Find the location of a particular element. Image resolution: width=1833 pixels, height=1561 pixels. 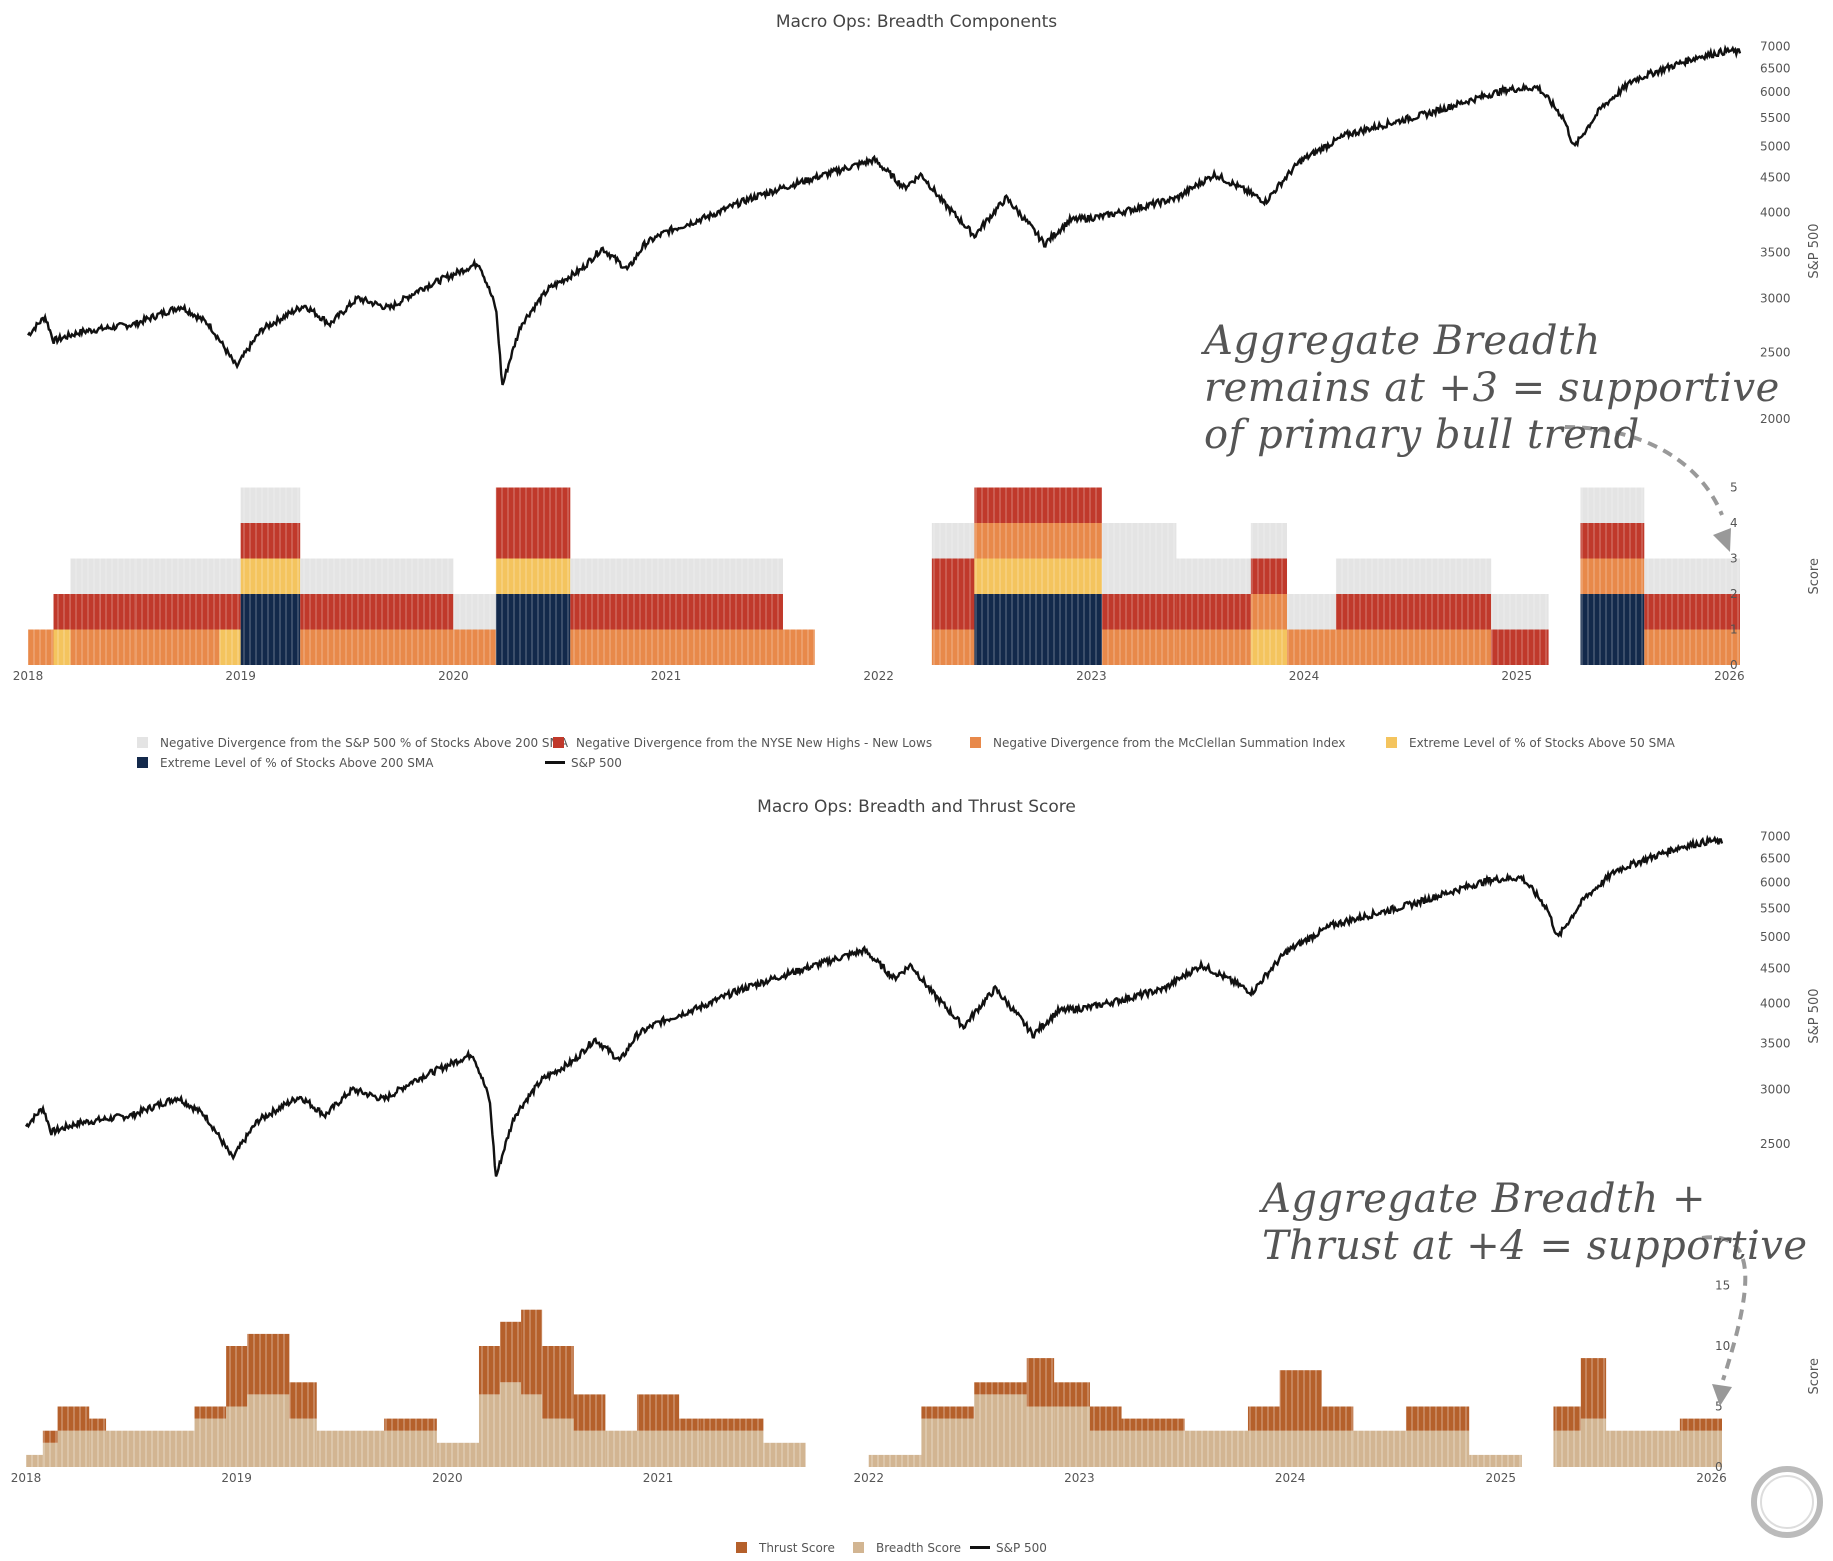

legend-swatch-line is located at coordinates (980, 1547).